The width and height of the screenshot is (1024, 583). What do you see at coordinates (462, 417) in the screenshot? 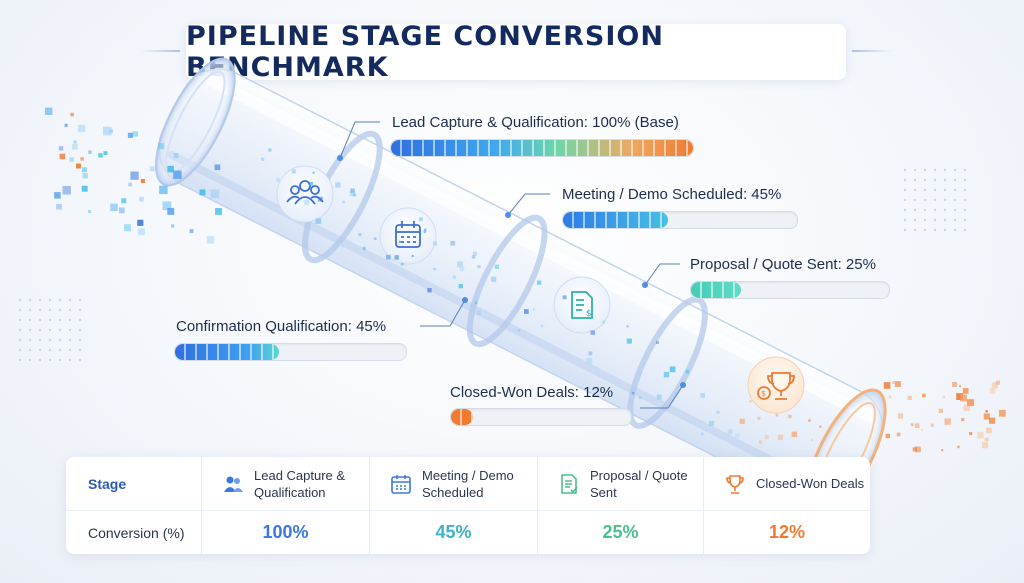
I see `progress-fill-closed-won` at bounding box center [462, 417].